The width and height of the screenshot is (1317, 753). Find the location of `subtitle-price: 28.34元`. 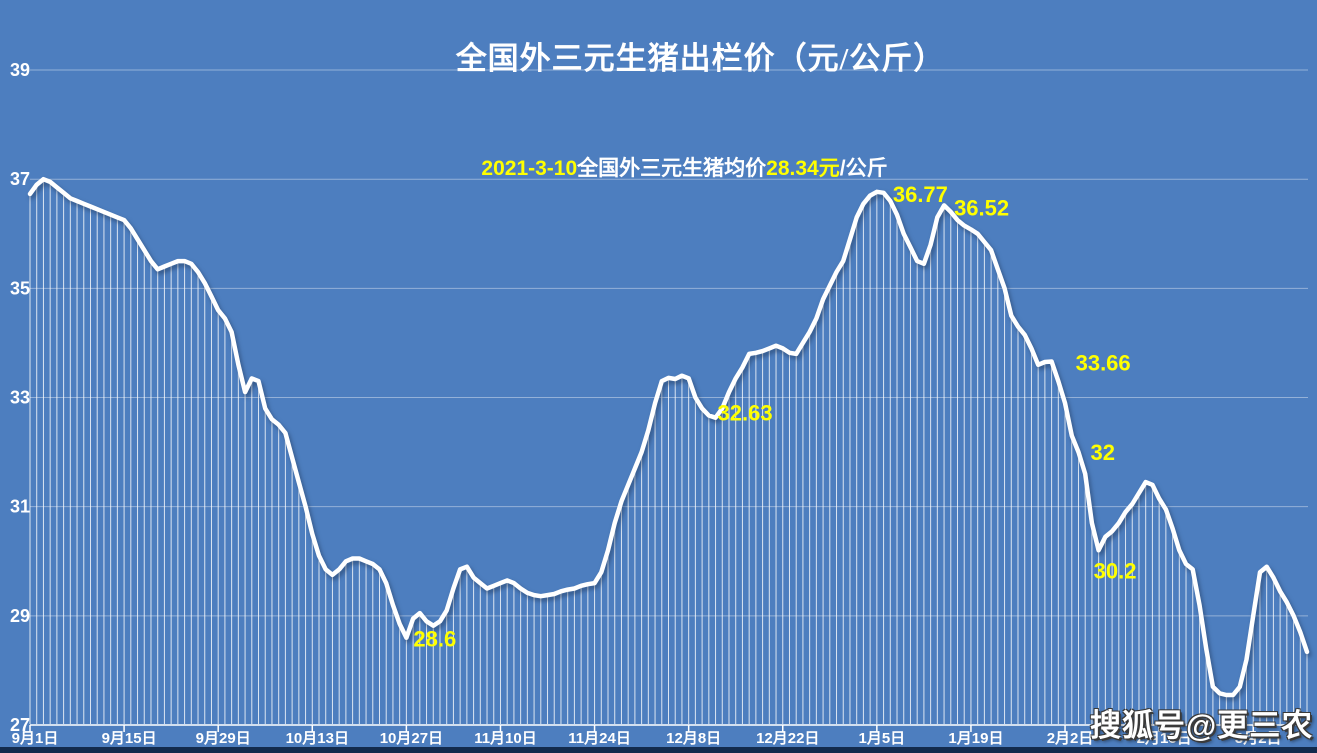

subtitle-price: 28.34元 is located at coordinates (803, 168).